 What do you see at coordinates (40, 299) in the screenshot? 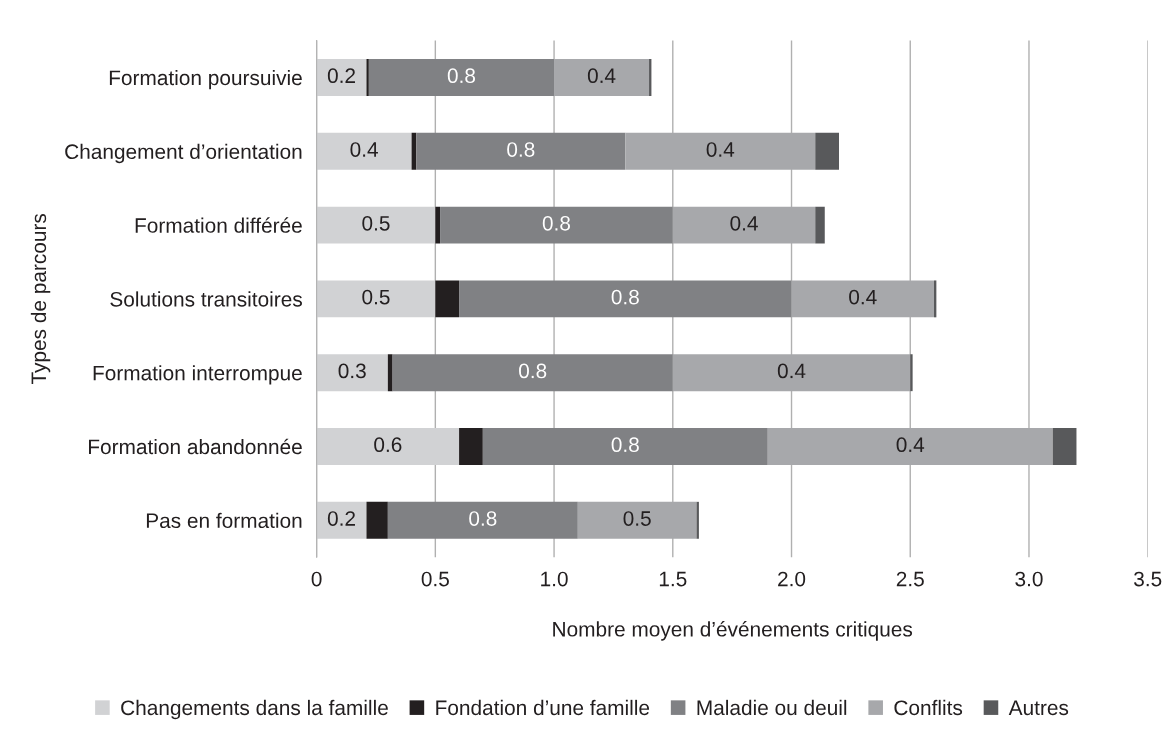
I see `y-axis-title: Types de parcours` at bounding box center [40, 299].